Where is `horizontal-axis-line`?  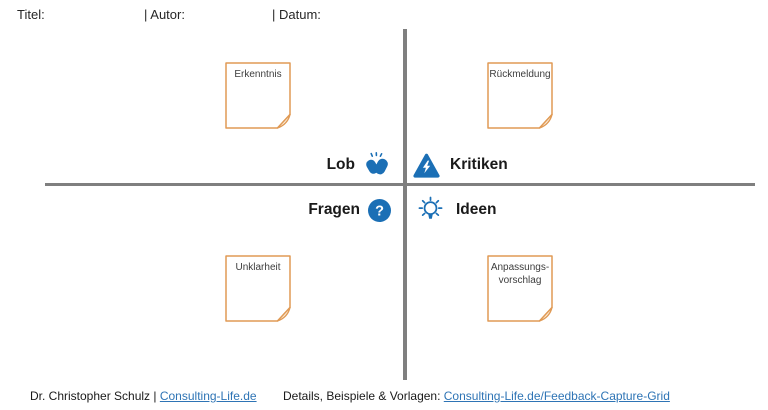 horizontal-axis-line is located at coordinates (400, 184).